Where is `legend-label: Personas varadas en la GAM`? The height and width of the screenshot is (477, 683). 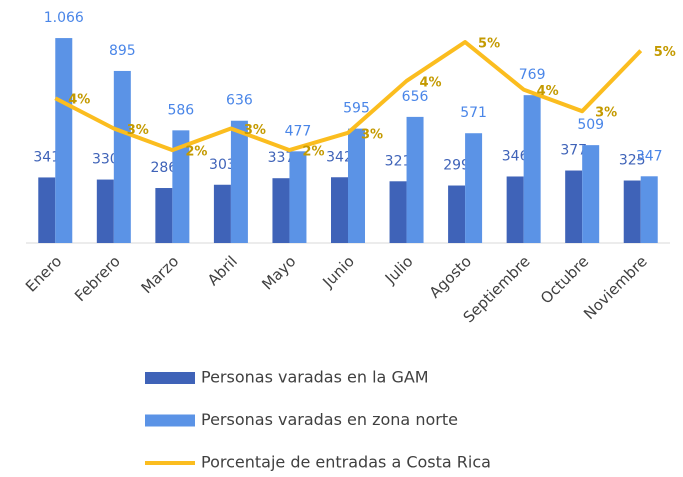 legend-label: Personas varadas en la GAM is located at coordinates (315, 377).